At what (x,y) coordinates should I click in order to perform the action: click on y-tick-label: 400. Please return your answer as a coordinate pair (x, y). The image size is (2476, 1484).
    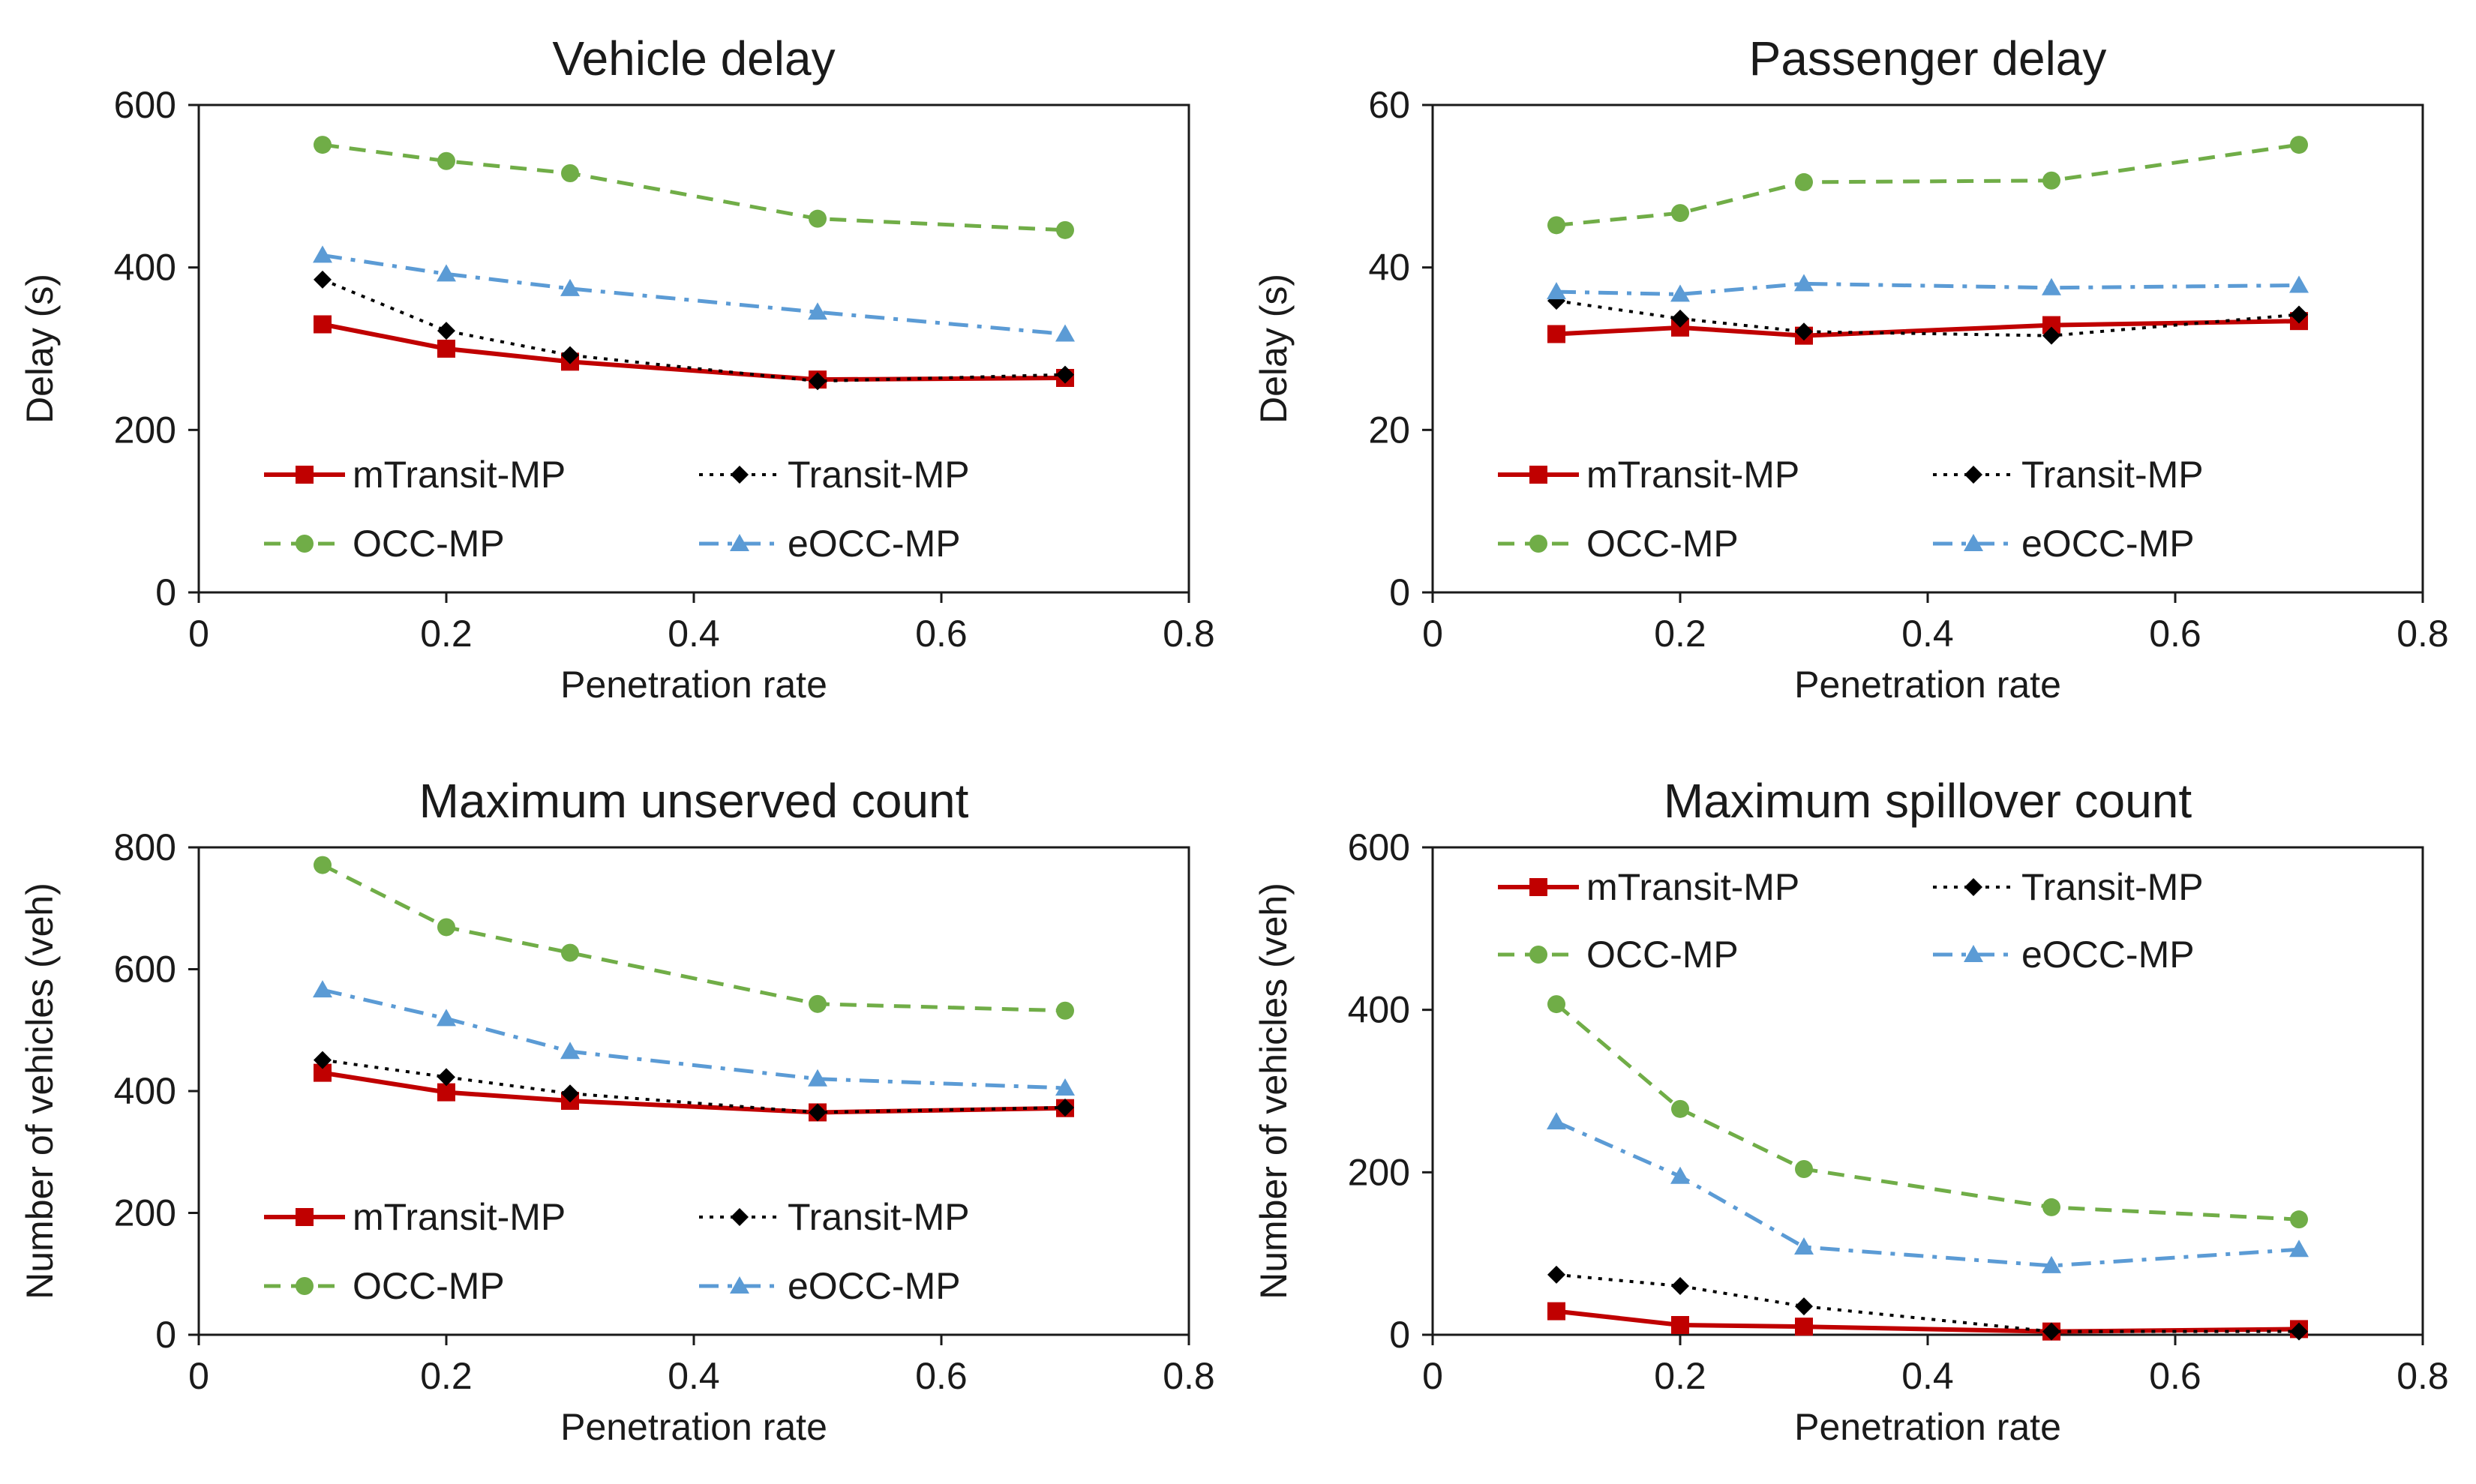
    Looking at the image, I should click on (145, 1091).